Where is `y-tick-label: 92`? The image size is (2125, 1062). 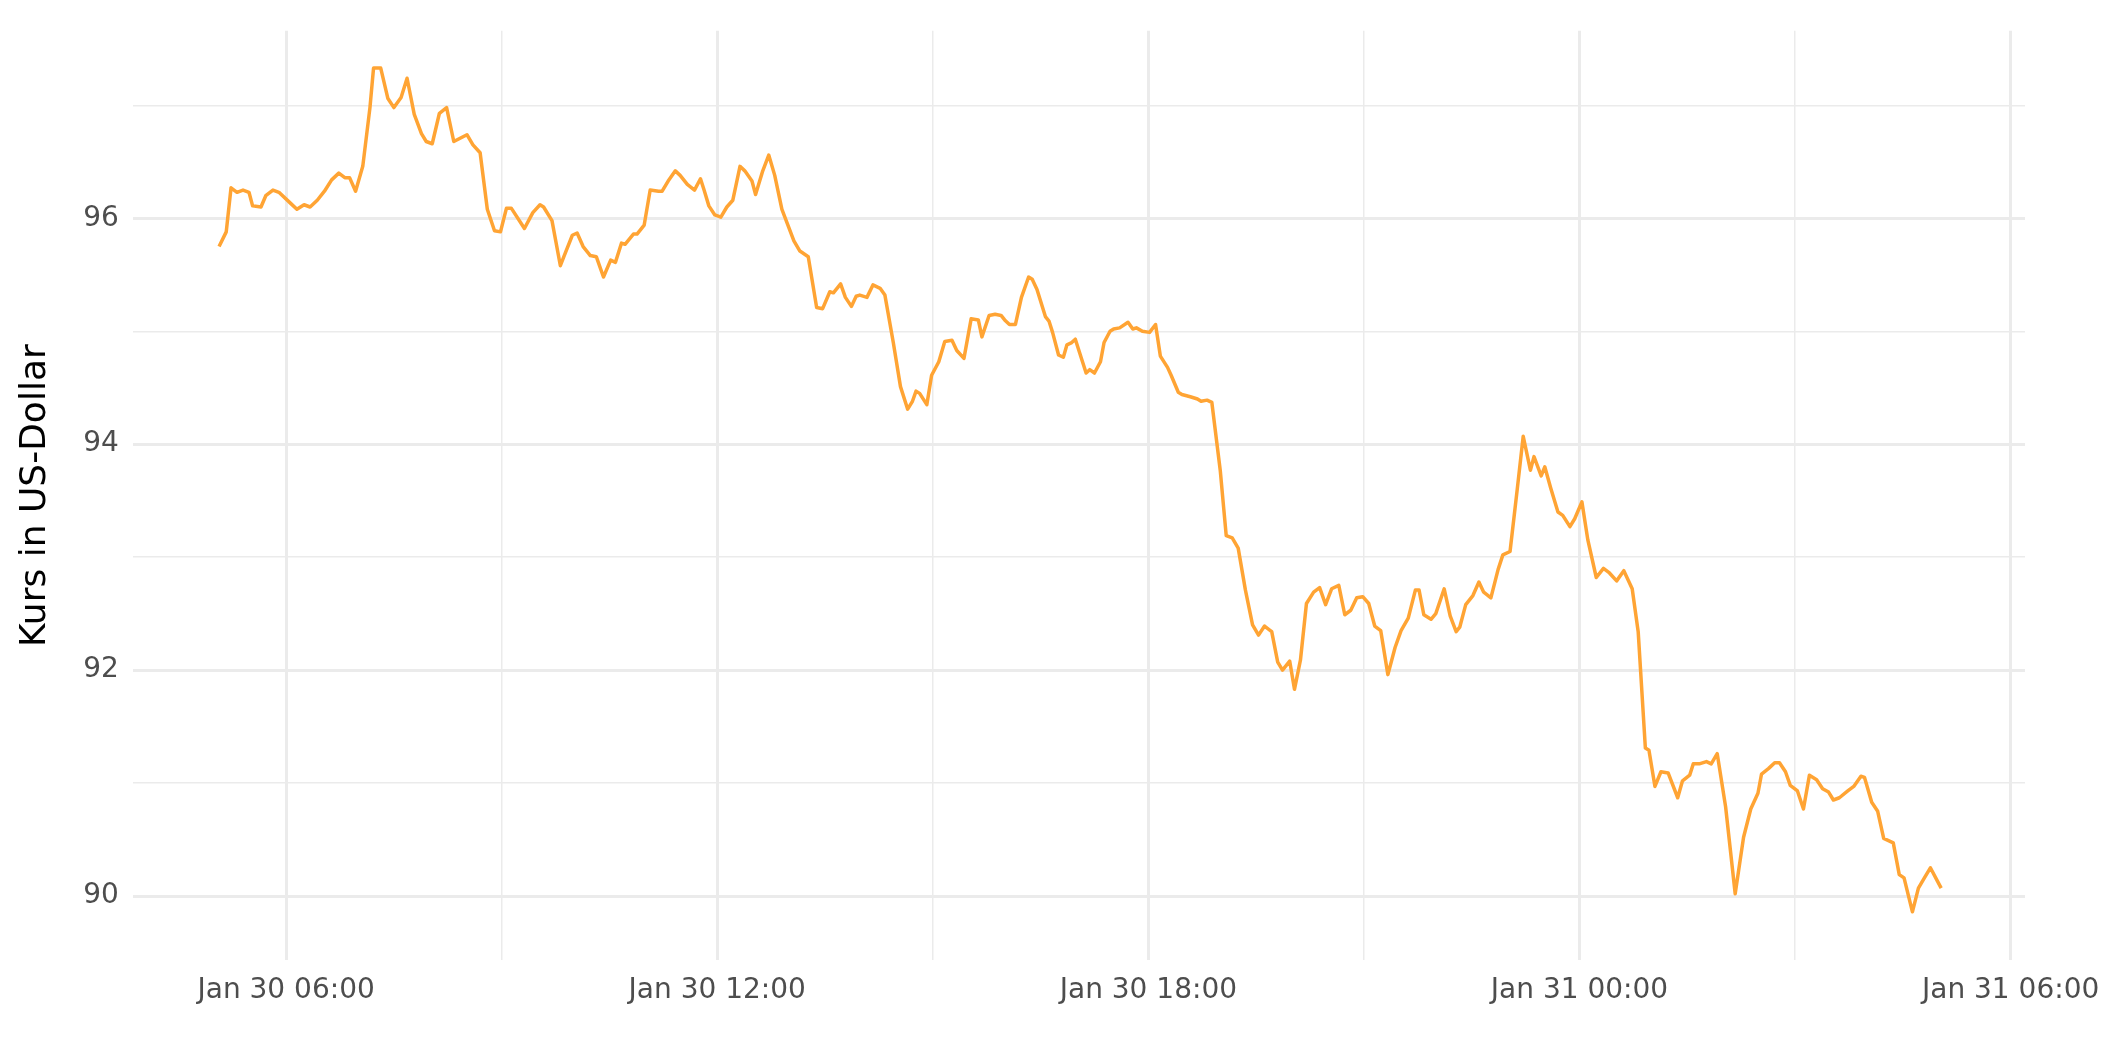
y-tick-label: 92 is located at coordinates (101, 668).